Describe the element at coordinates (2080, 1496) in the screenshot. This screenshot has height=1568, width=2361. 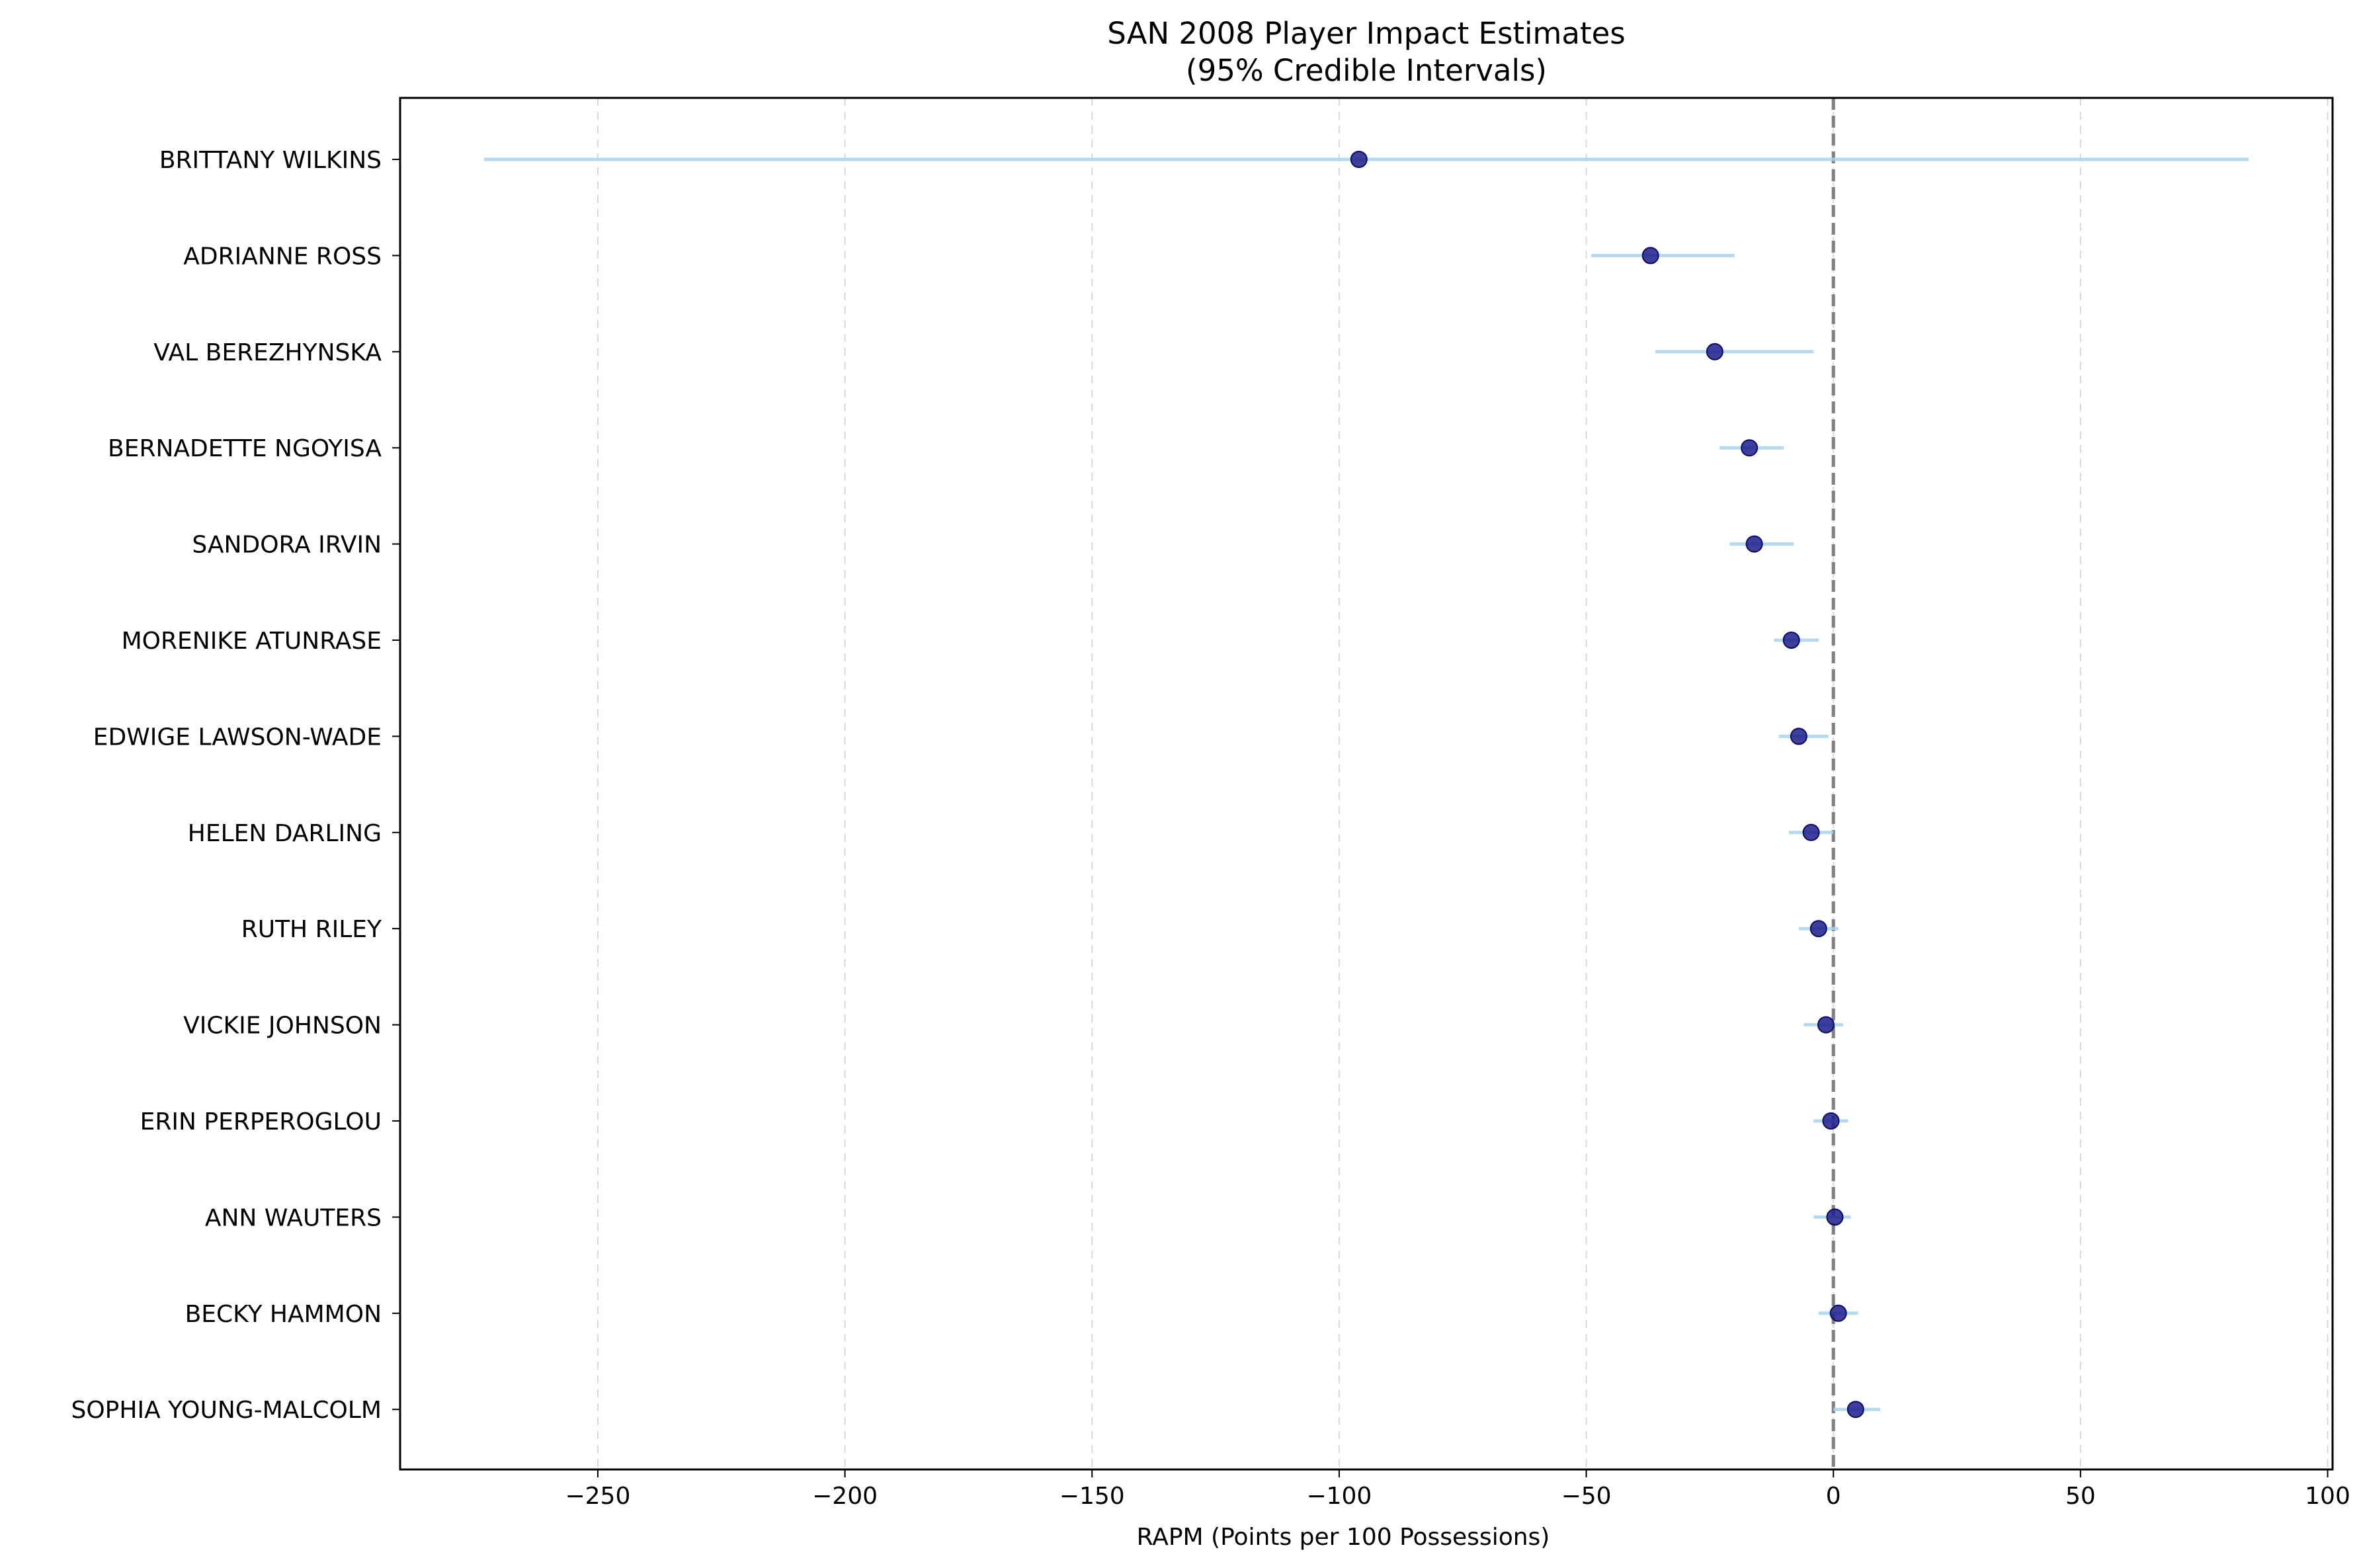
I see `x-tick-label: 50` at that location.